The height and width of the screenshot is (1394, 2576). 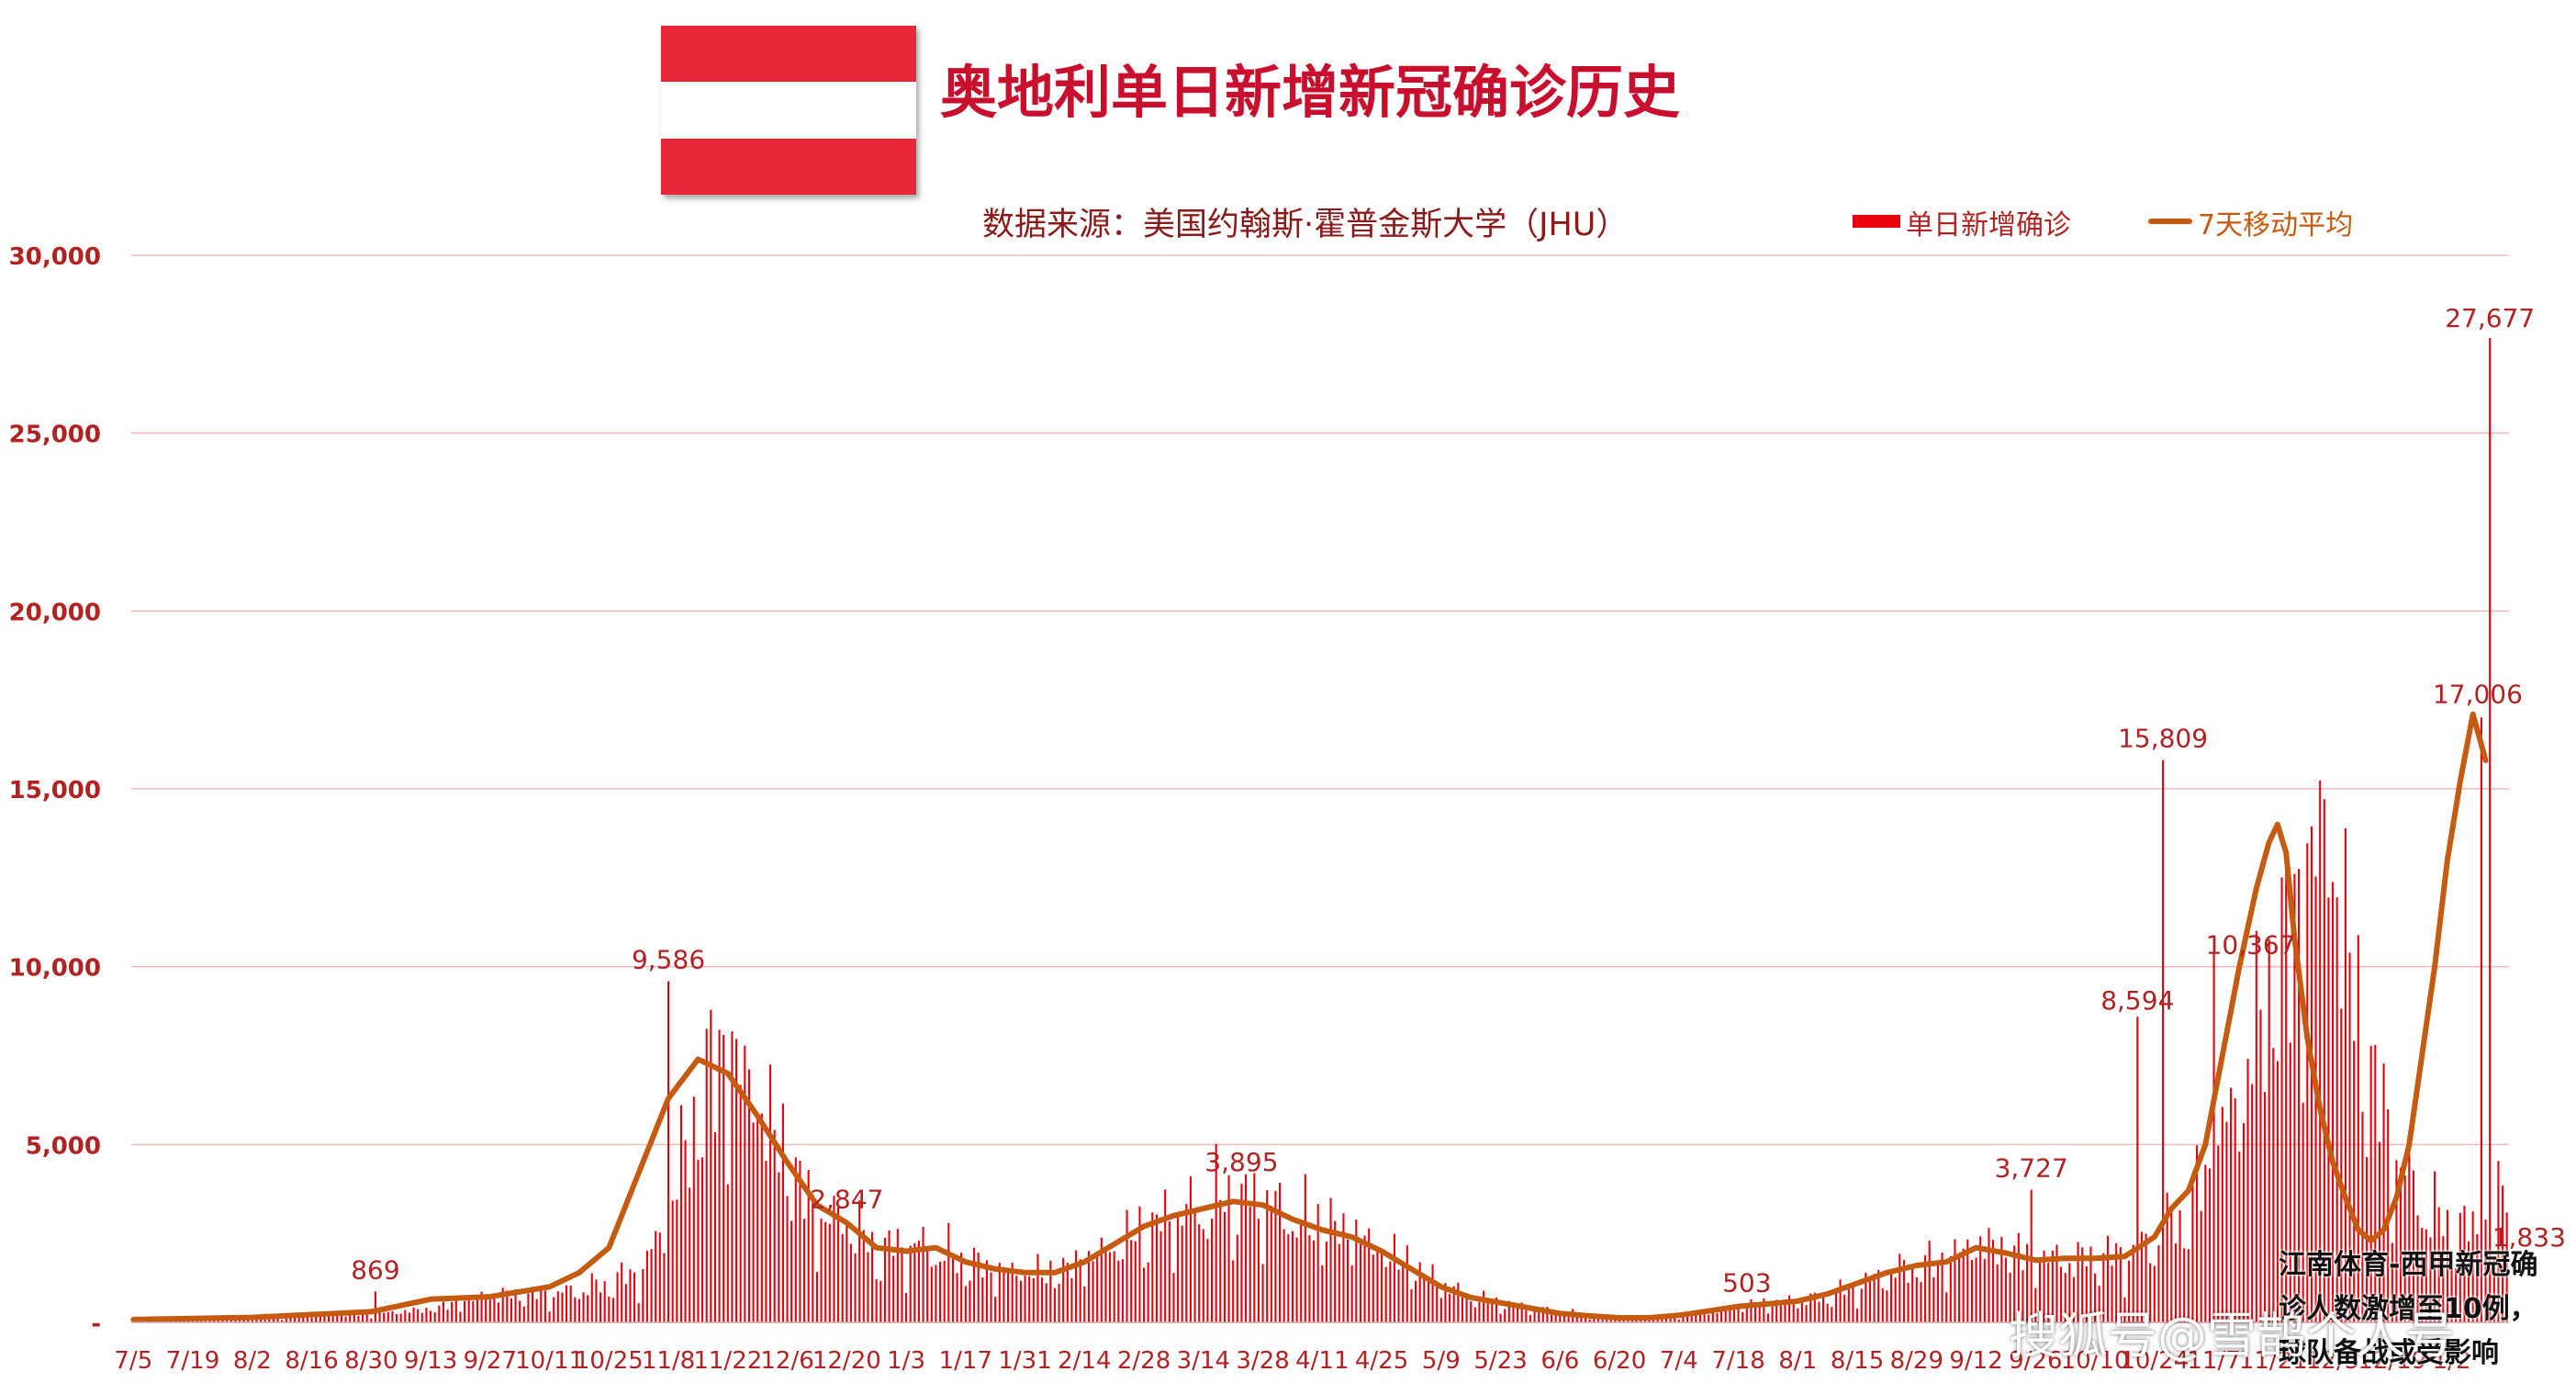 What do you see at coordinates (55, 969) in the screenshot?
I see `y-tick-label: 10,000` at bounding box center [55, 969].